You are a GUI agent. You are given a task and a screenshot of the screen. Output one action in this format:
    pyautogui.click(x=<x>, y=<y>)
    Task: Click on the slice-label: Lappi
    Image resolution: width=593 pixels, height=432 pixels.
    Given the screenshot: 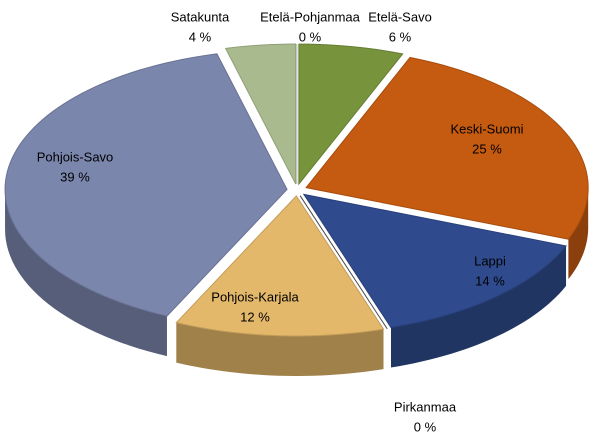 What is the action you would take?
    pyautogui.click(x=490, y=260)
    